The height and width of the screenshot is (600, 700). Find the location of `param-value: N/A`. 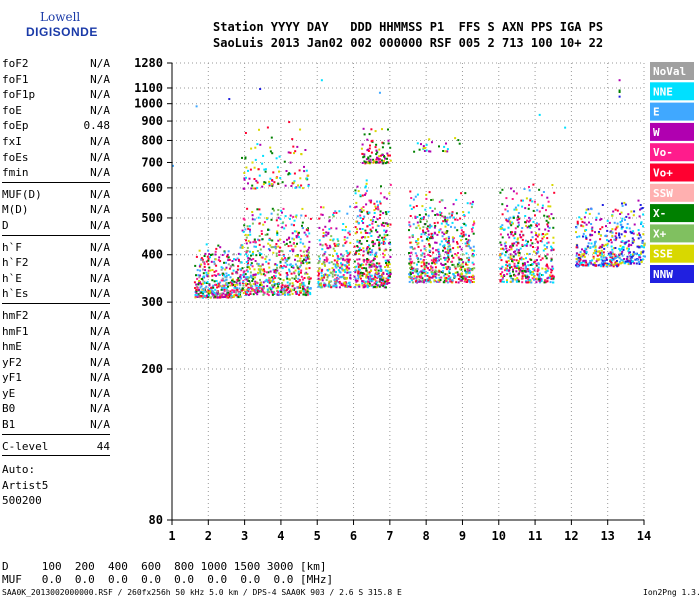

param-value: N/A is located at coordinates (100, 331).